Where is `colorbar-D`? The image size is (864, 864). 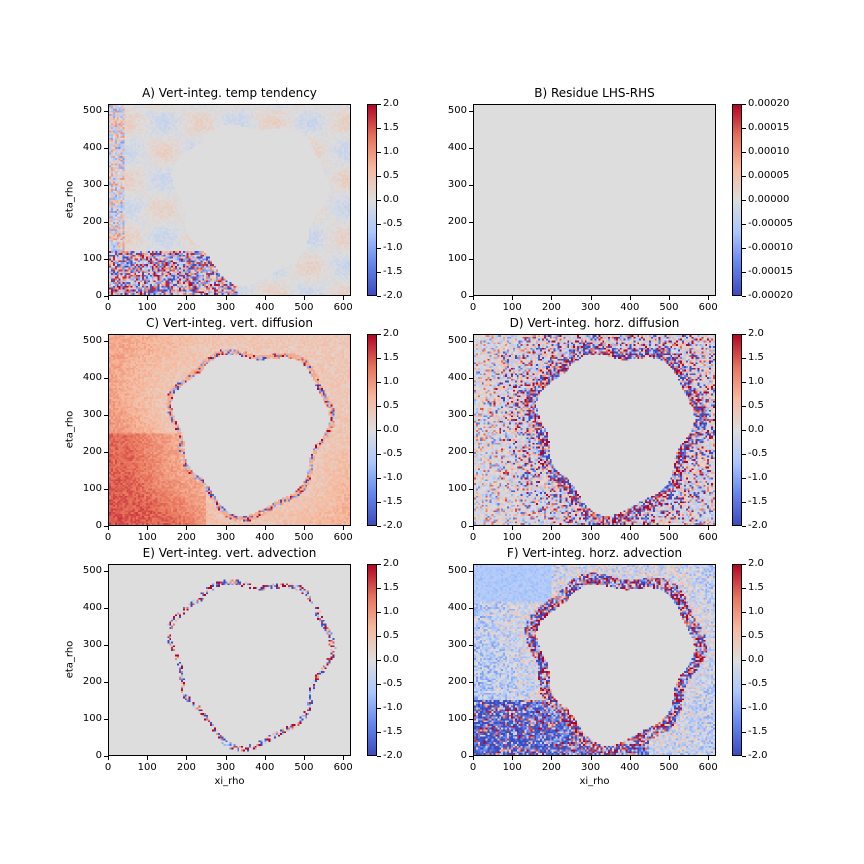
colorbar-D is located at coordinates (737, 430).